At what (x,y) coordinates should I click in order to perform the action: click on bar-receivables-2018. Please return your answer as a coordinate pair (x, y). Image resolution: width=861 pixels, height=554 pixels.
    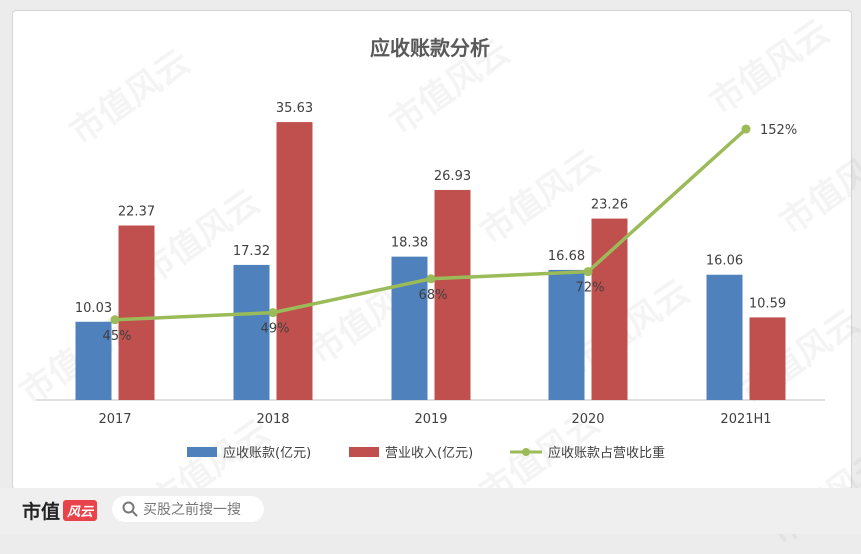
    Looking at the image, I should click on (251, 332).